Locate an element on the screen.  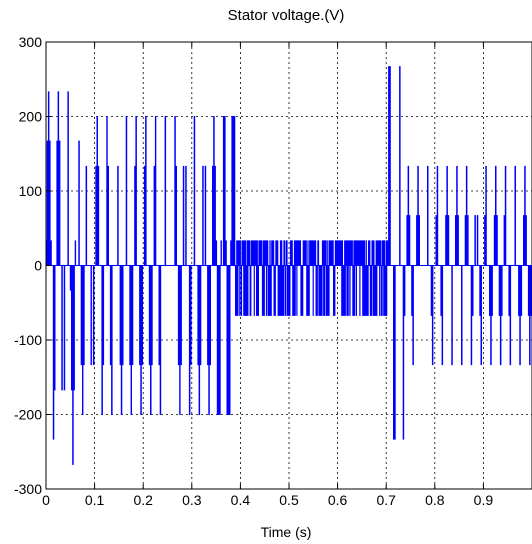
x-tick-label: 0 is located at coordinates (46, 500).